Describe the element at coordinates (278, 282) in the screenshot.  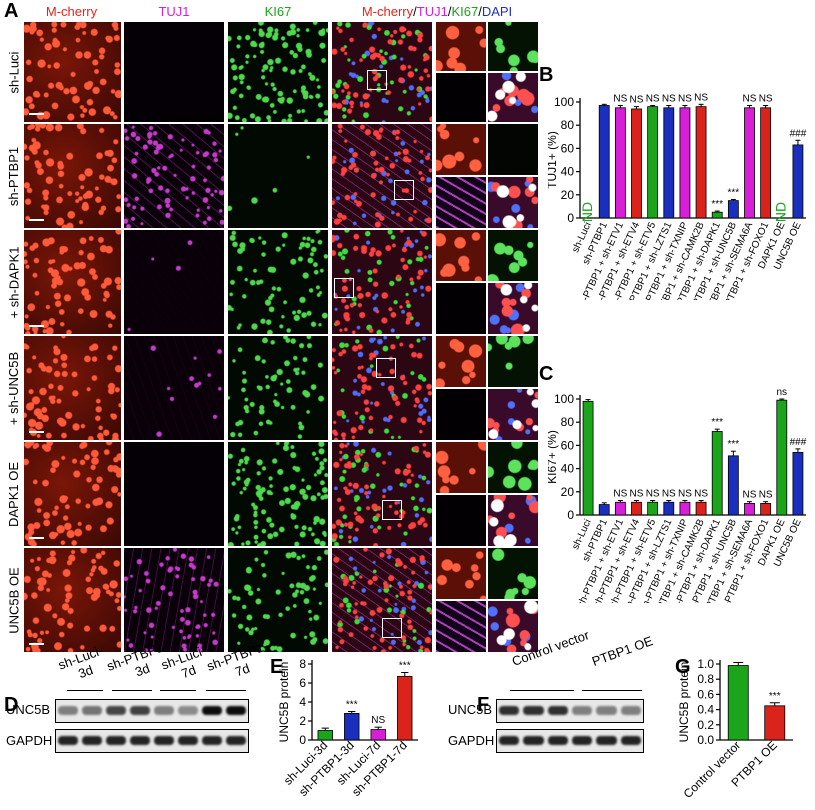
I see `ki67-image` at that location.